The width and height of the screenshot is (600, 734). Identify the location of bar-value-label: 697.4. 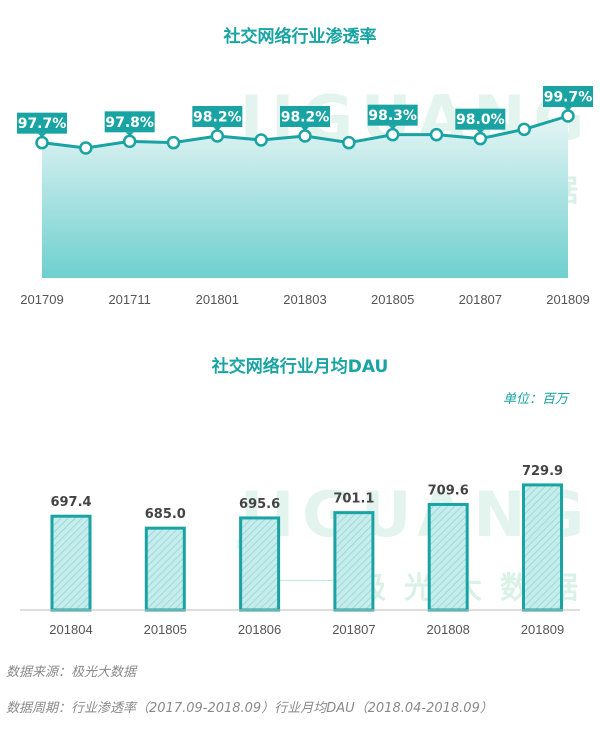
(70, 502).